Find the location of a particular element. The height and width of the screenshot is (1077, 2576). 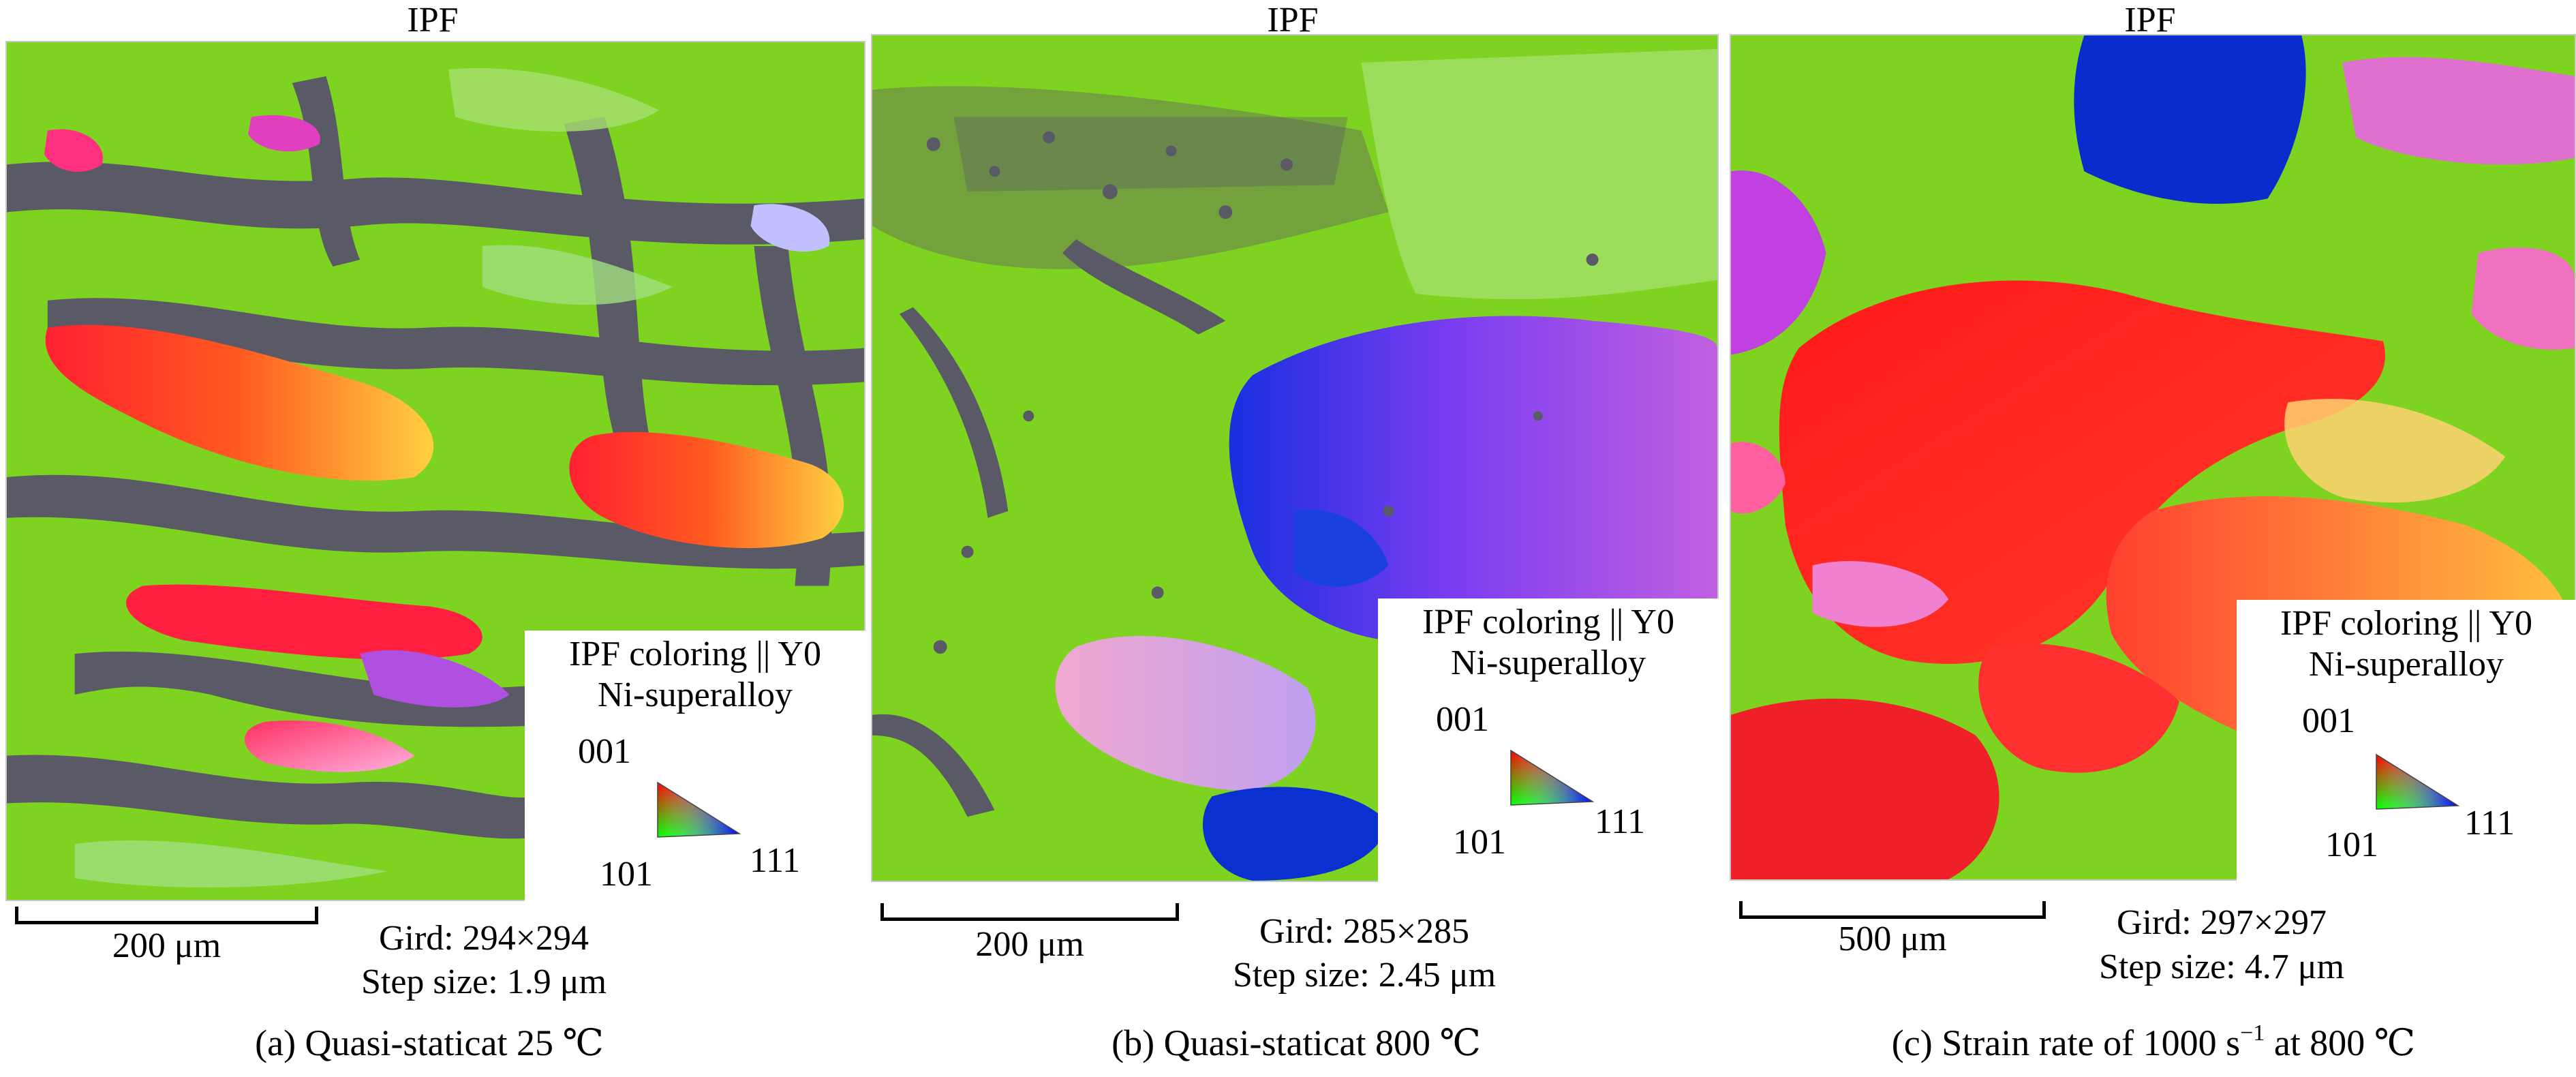

grid-size: Gird: 285×285 is located at coordinates (1364, 931).